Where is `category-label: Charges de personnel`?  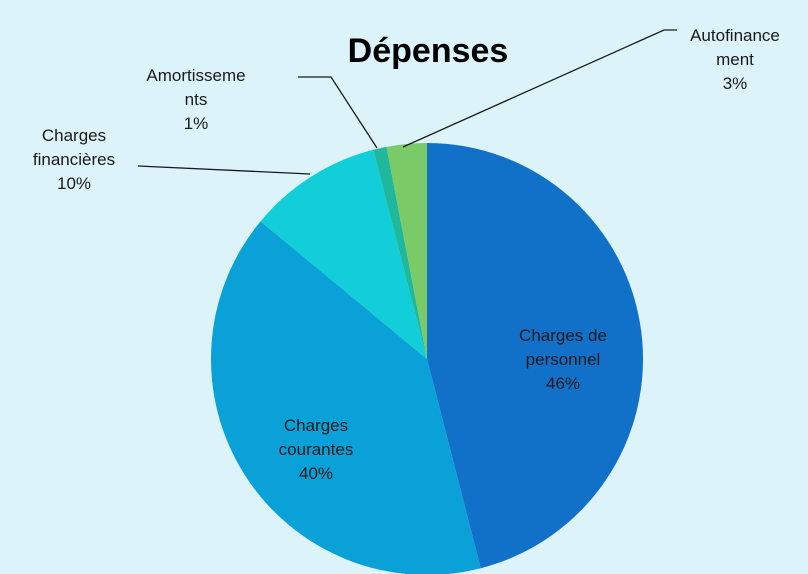
category-label: Charges de personnel is located at coordinates (563, 347).